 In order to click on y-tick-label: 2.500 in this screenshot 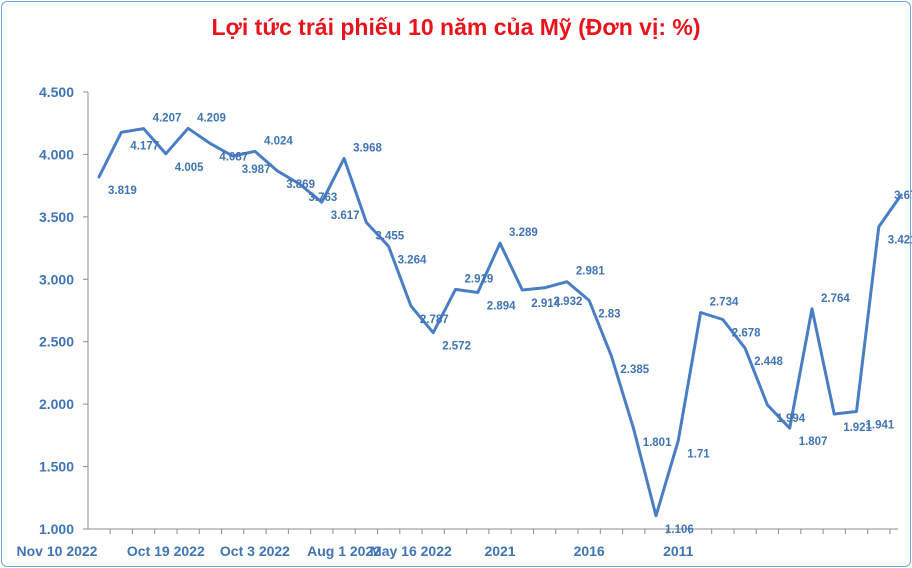, I will do `click(56, 342)`.